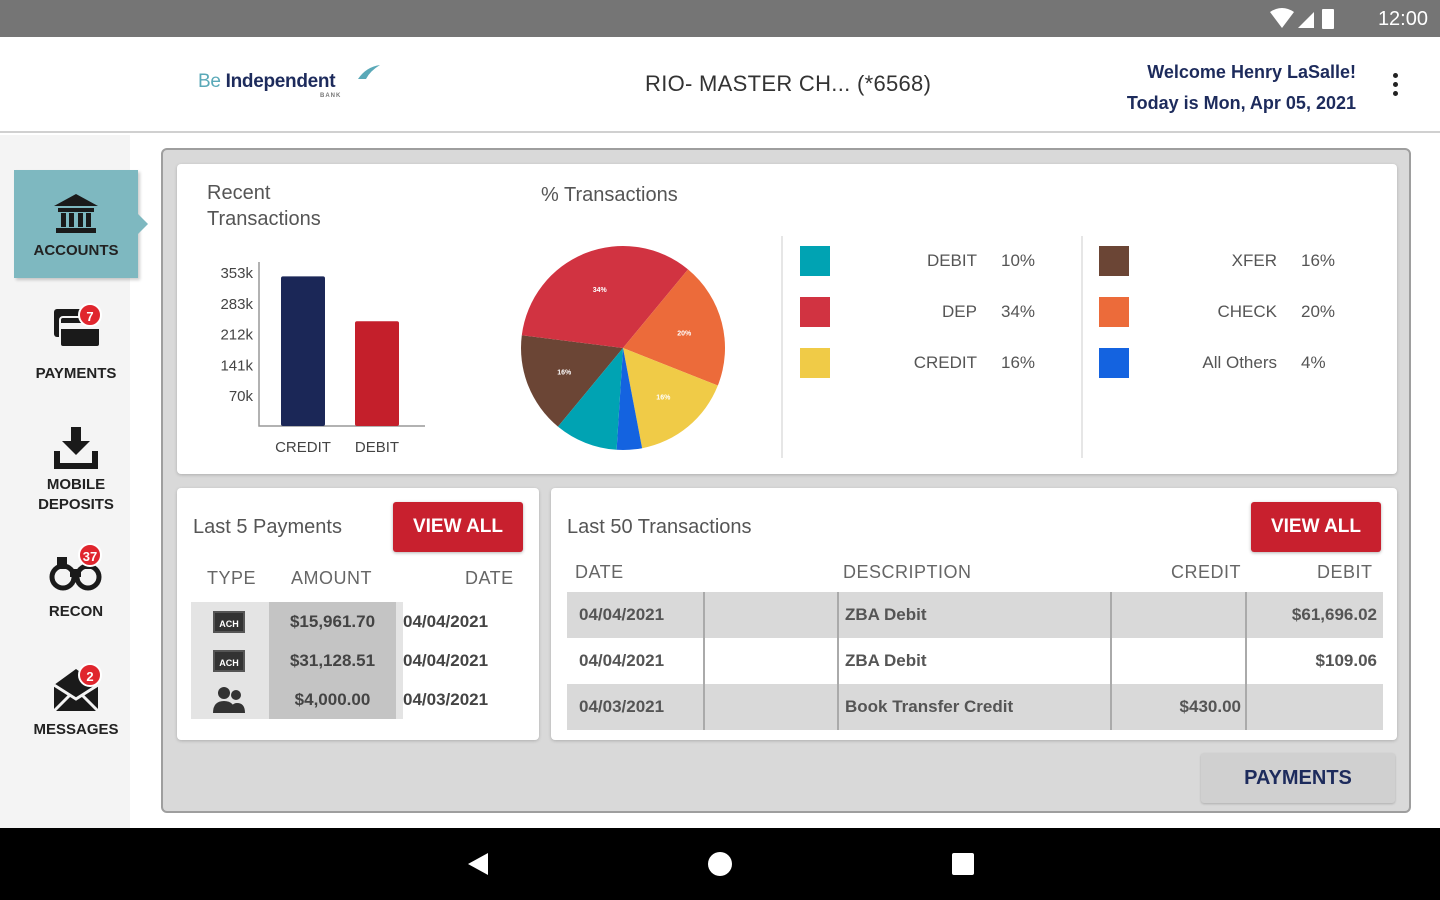  Describe the element at coordinates (76, 700) in the screenshot. I see `sidebar-item-messages: 2 MESSAGES` at that location.